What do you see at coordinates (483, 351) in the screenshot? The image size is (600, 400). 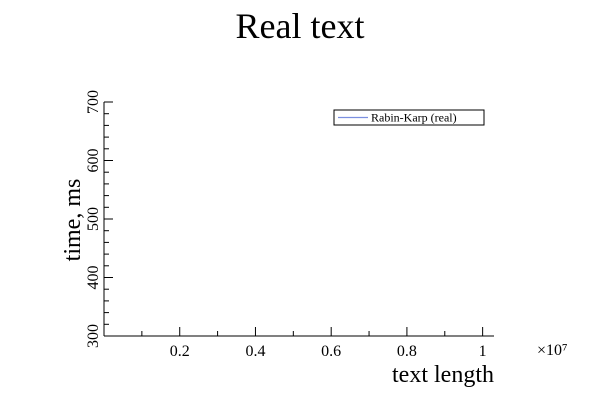 I see `x-tick-label: 1` at bounding box center [483, 351].